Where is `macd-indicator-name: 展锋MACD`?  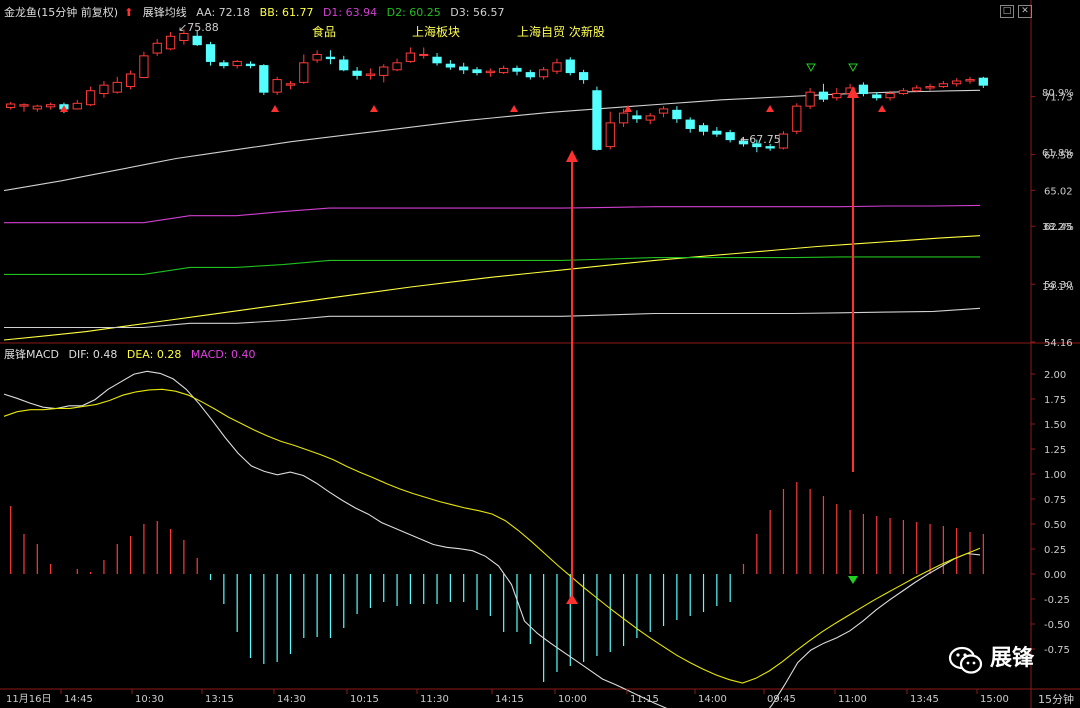
macd-indicator-name: 展锋MACD is located at coordinates (31, 354).